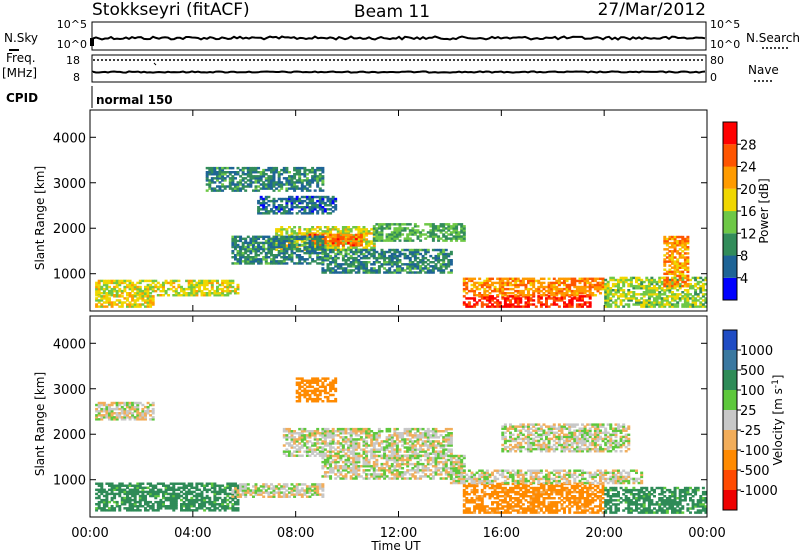 This screenshot has height=554, width=800. What do you see at coordinates (725, 24) in the screenshot?
I see `nsky-tick-right-top: 10^5` at bounding box center [725, 24].